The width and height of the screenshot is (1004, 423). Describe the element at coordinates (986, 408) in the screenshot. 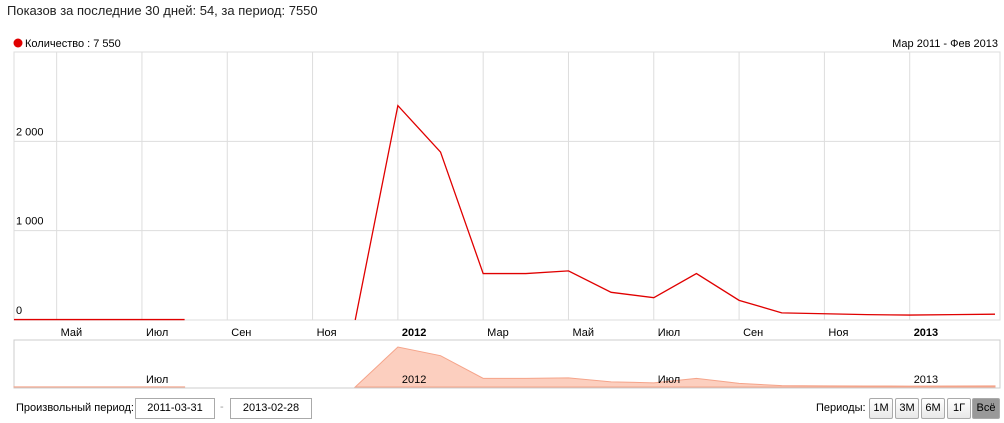

I see `period-button: Всё` at that location.